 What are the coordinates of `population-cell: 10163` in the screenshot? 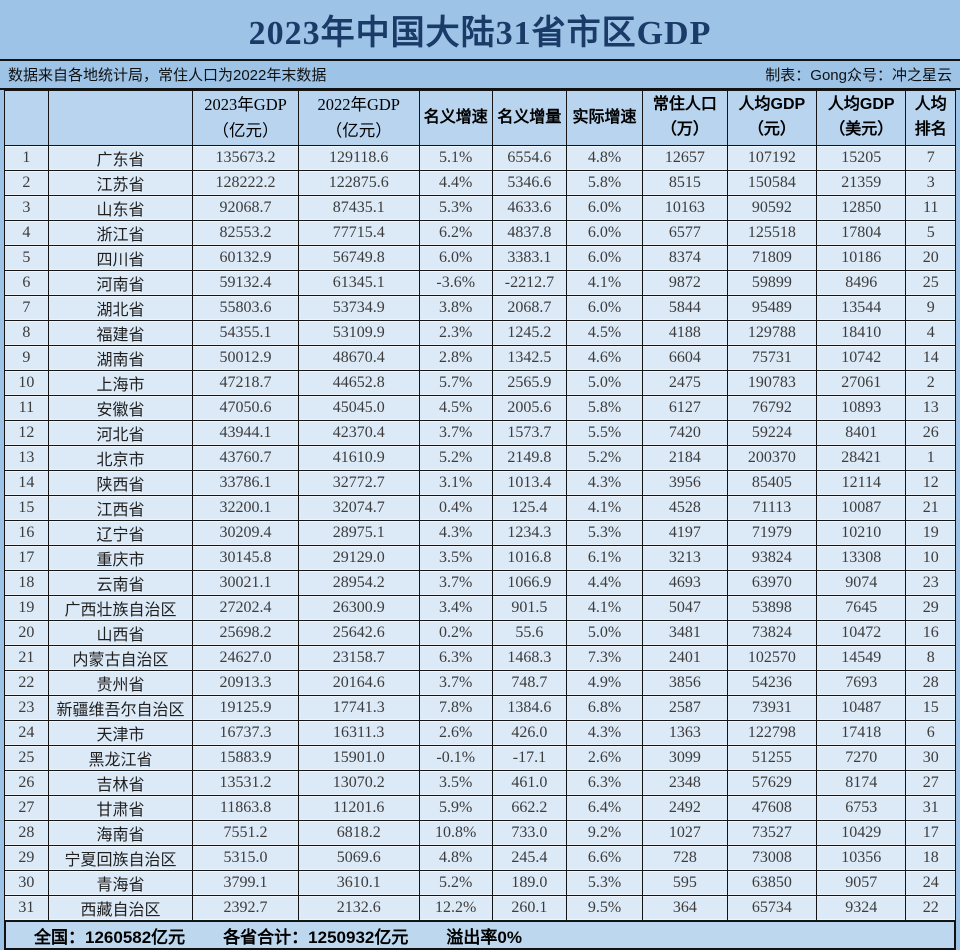 It's located at (685, 208).